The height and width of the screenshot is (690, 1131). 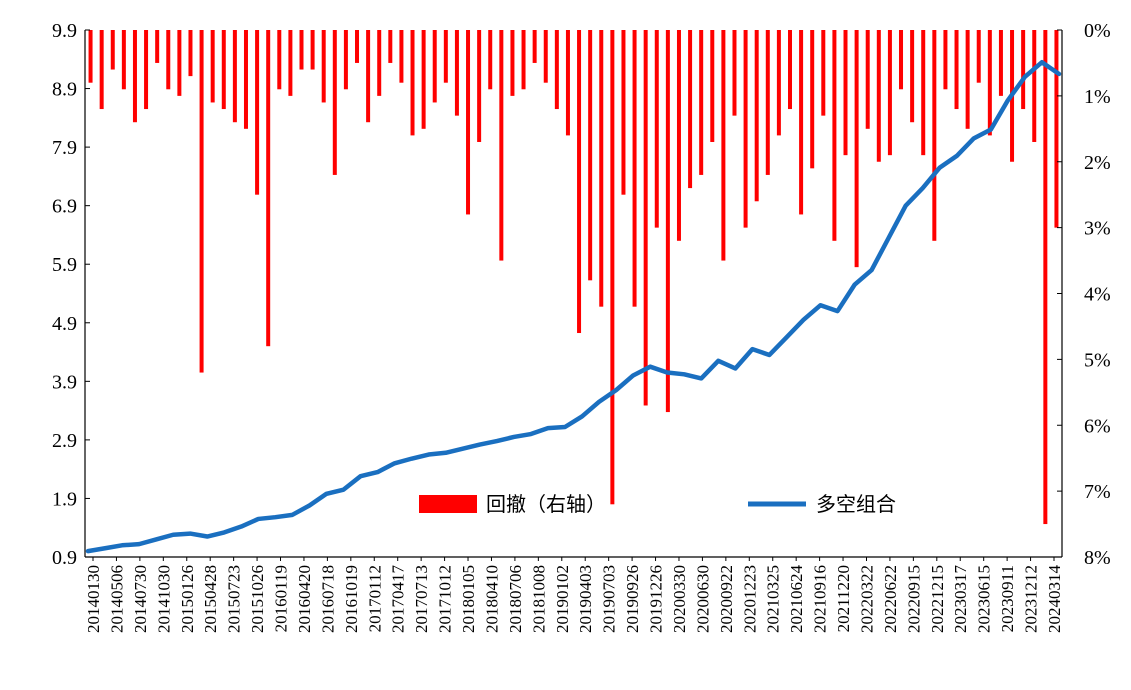 What do you see at coordinates (984, 599) in the screenshot?
I see `x-tick-label: 20230615` at bounding box center [984, 599].